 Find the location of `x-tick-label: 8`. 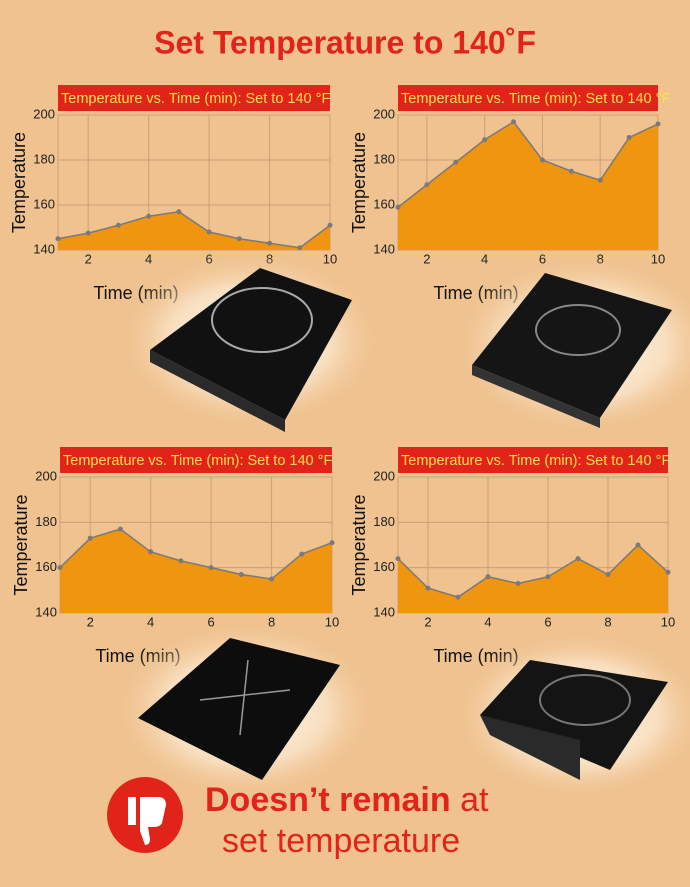

x-tick-label: 8 is located at coordinates (607, 621).